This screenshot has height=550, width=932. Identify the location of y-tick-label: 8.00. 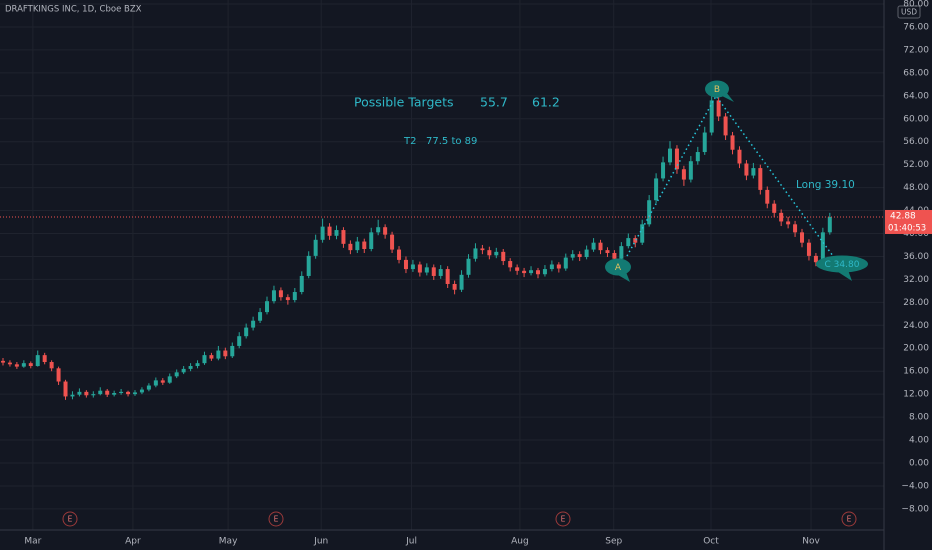
(919, 418).